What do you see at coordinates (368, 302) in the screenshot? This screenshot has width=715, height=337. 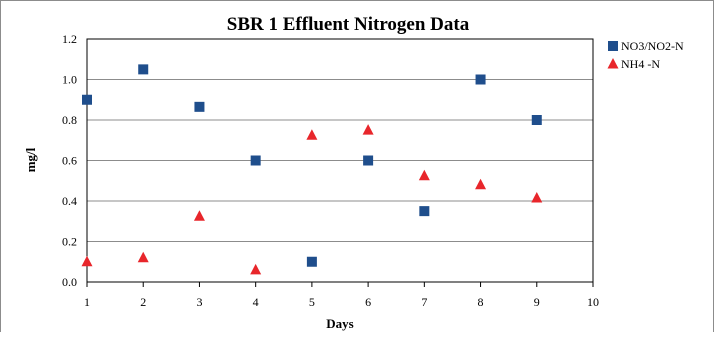 I see `x-tick-label: 6` at bounding box center [368, 302].